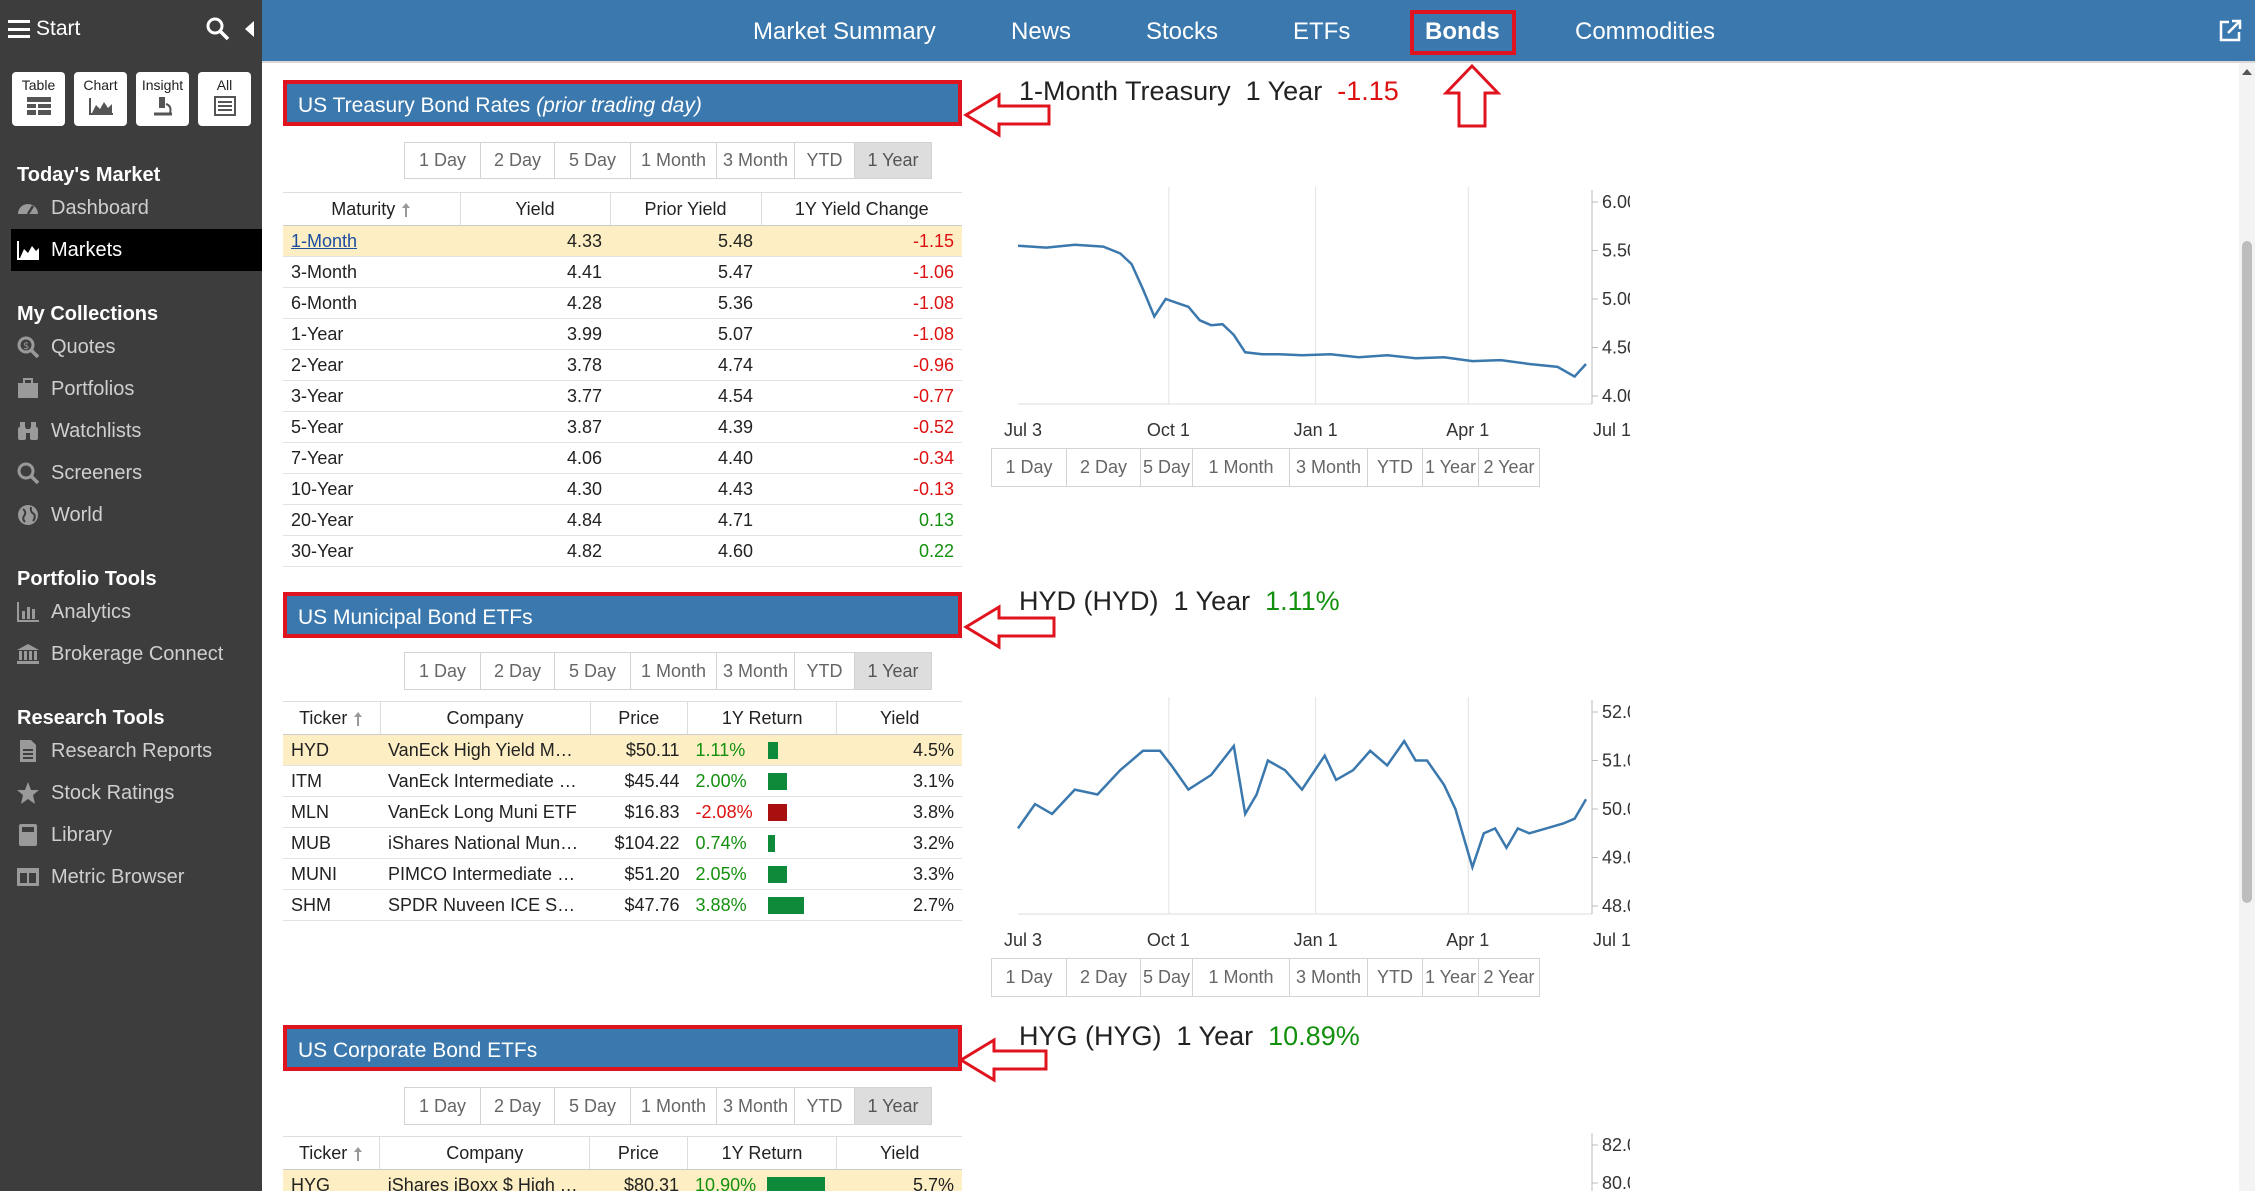 This screenshot has height=1191, width=2255. What do you see at coordinates (622, 241) in the screenshot?
I see `table-row: 1-Month 4.33 5.48 -1.15` at bounding box center [622, 241].